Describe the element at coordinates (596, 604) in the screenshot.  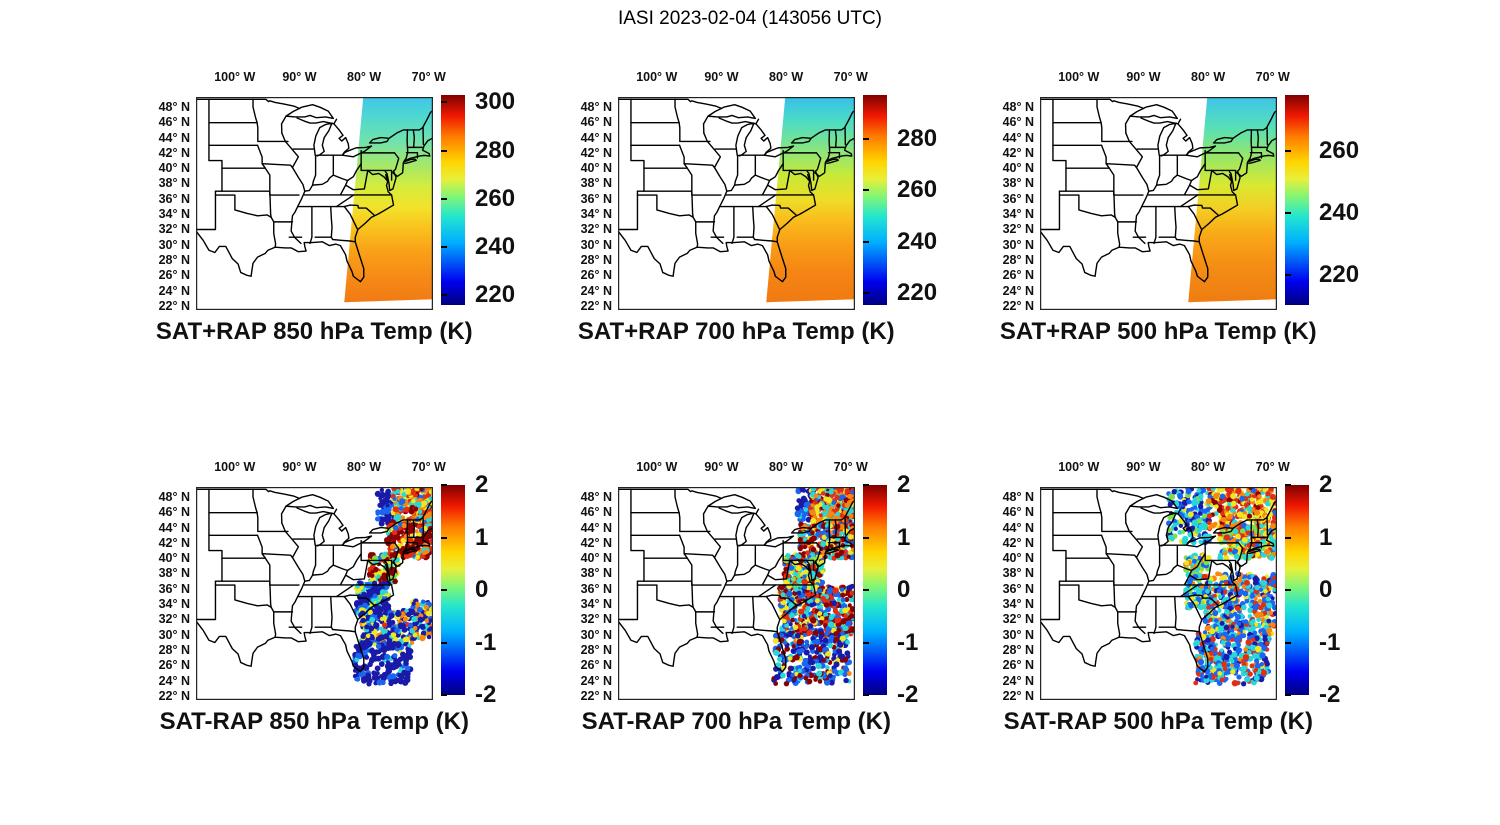
I see `lat-tick-label: 34° N` at that location.